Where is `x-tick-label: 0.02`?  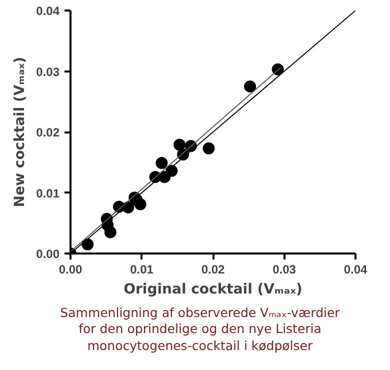 x-tick-label: 0.02 is located at coordinates (213, 269).